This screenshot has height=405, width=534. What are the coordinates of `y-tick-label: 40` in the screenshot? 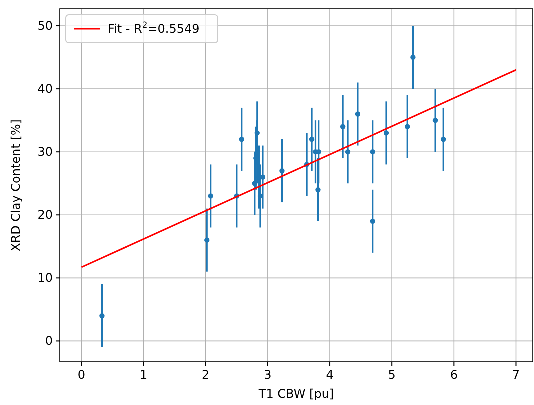 It's located at (45, 89).